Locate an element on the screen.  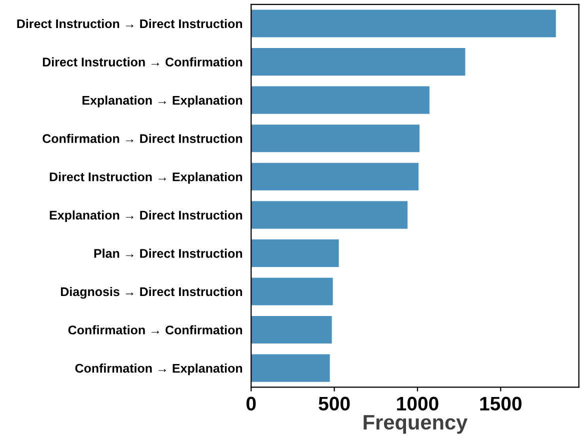
x-axis-title: Frequency is located at coordinates (416, 424).